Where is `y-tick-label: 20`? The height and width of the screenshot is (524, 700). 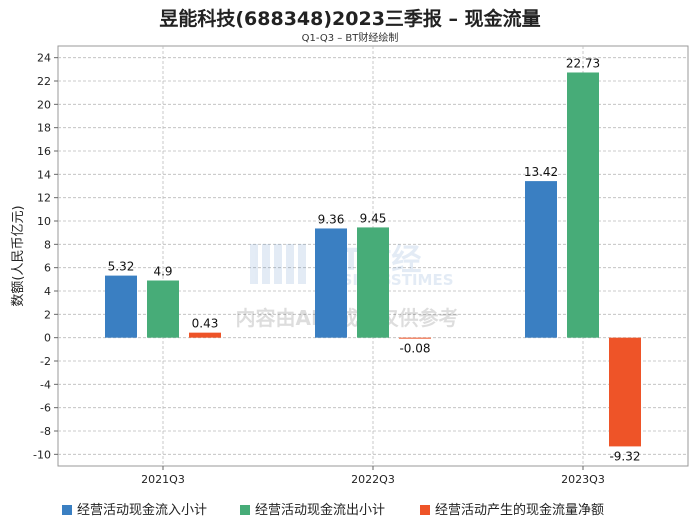 y-tick-label: 20 is located at coordinates (44, 104).